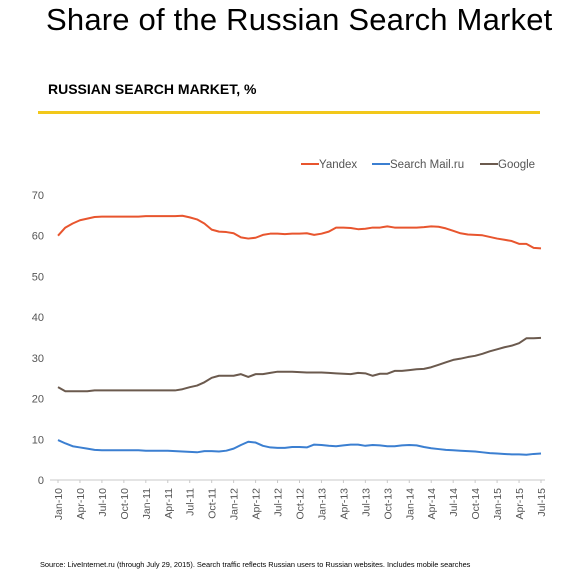  Describe the element at coordinates (299, 447) in the screenshot. I see `series-line-search-mail-ru` at that location.